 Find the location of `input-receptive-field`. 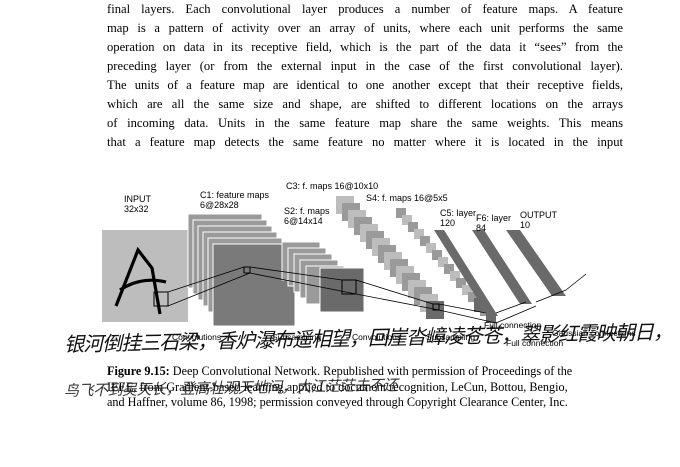

input-receptive-field is located at coordinates (161, 299).